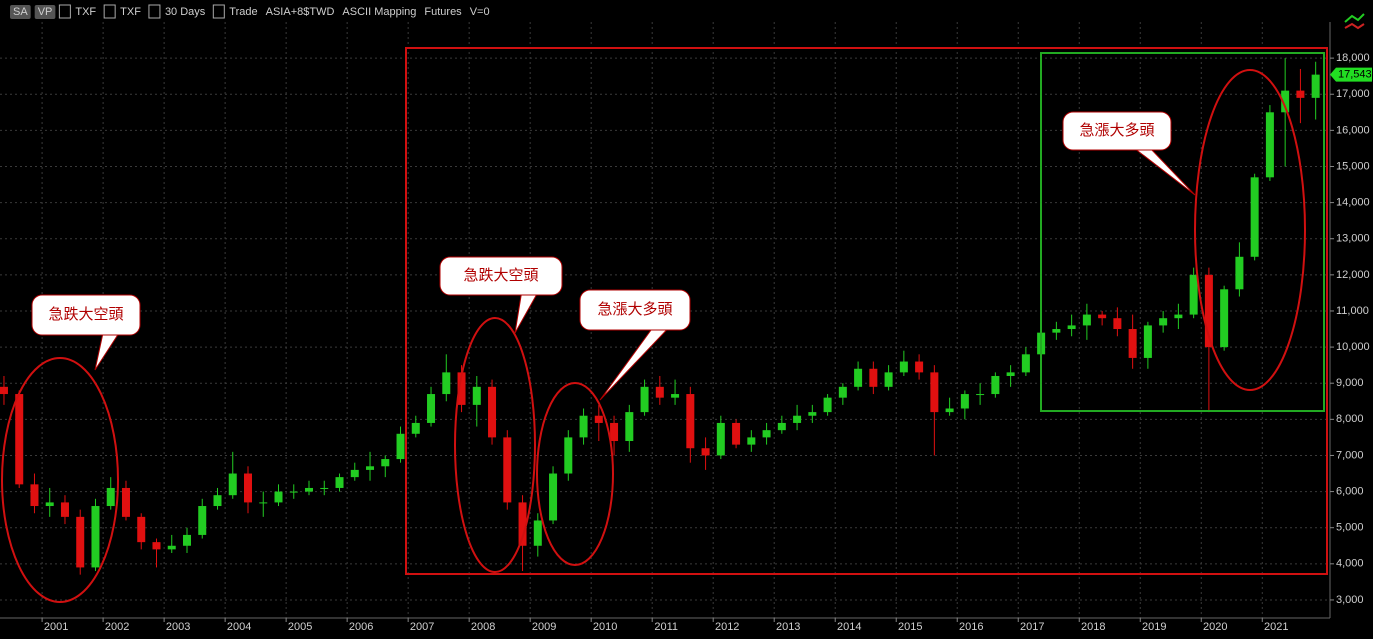 The image size is (1373, 639). Describe the element at coordinates (1215, 627) in the screenshot. I see `x-tick-label: 2020` at that location.